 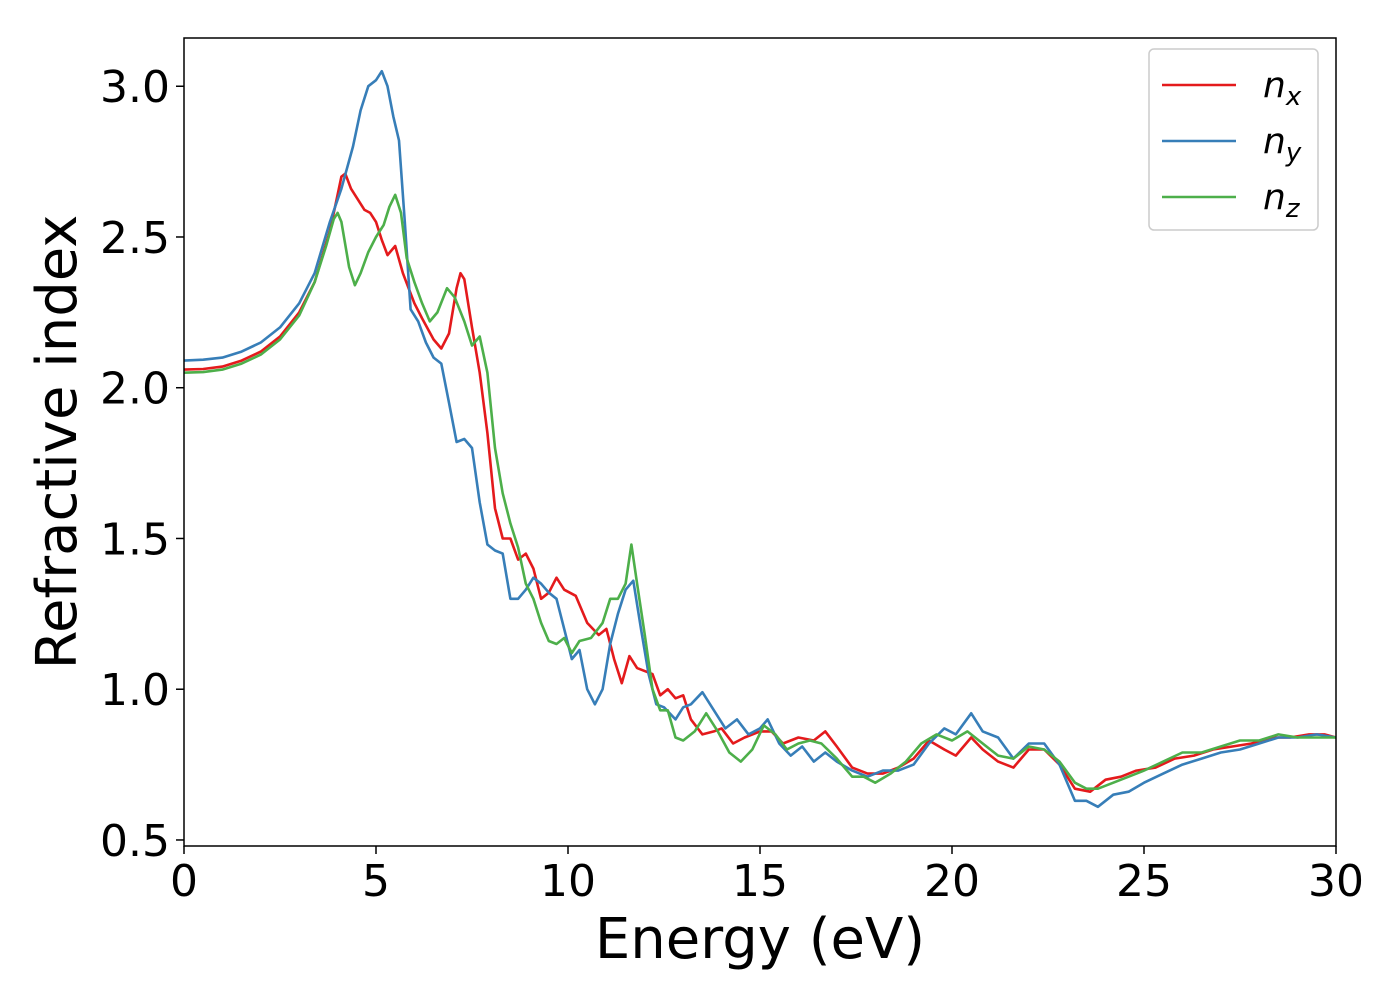 I want to click on x-tick-label: 0, so click(x=184, y=881).